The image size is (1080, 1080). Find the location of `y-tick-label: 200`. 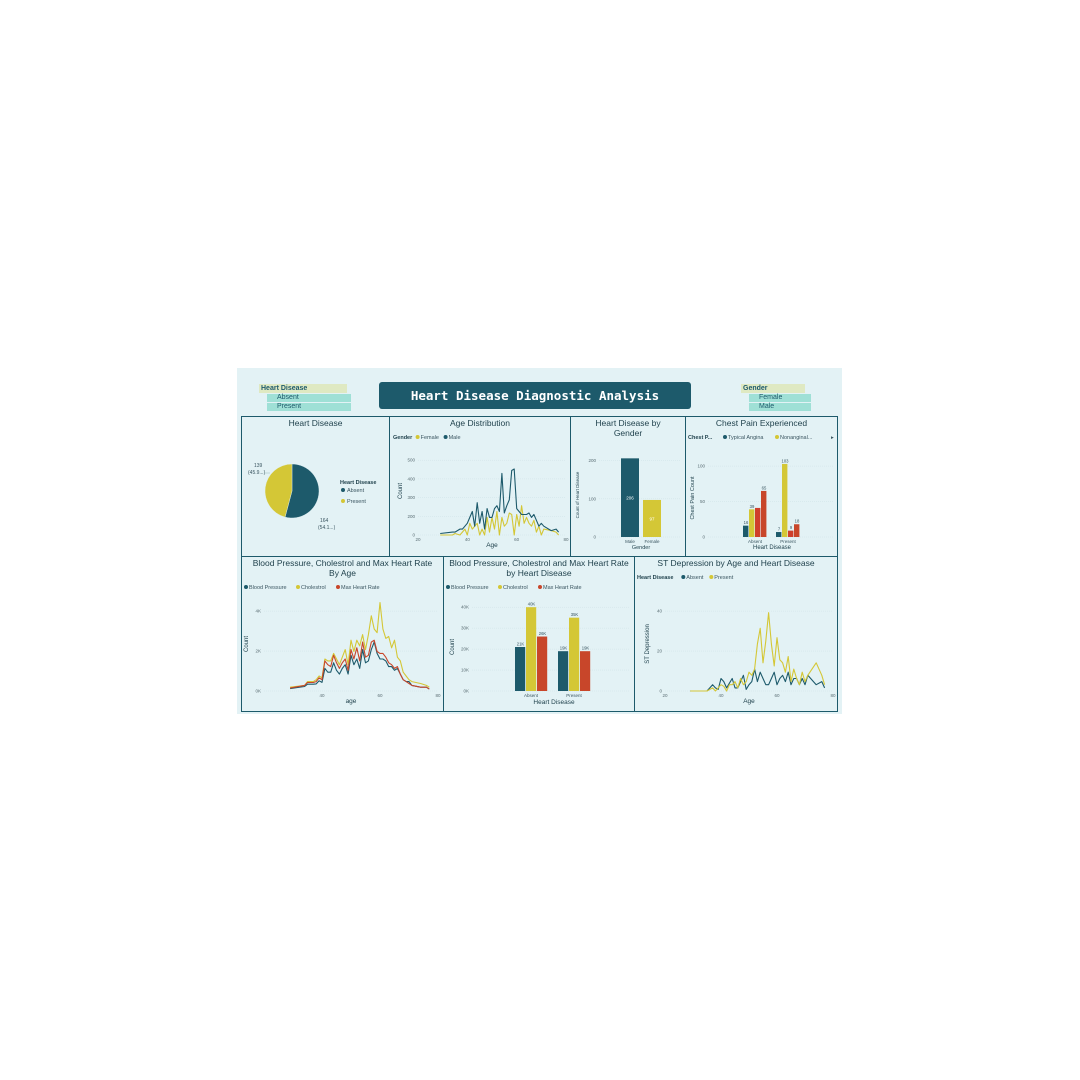

y-tick-label: 200 is located at coordinates (411, 516).